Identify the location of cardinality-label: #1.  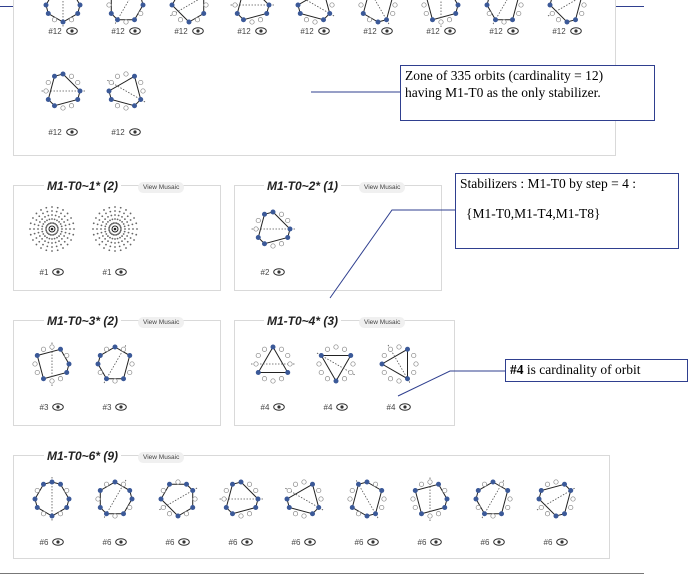
(44, 272).